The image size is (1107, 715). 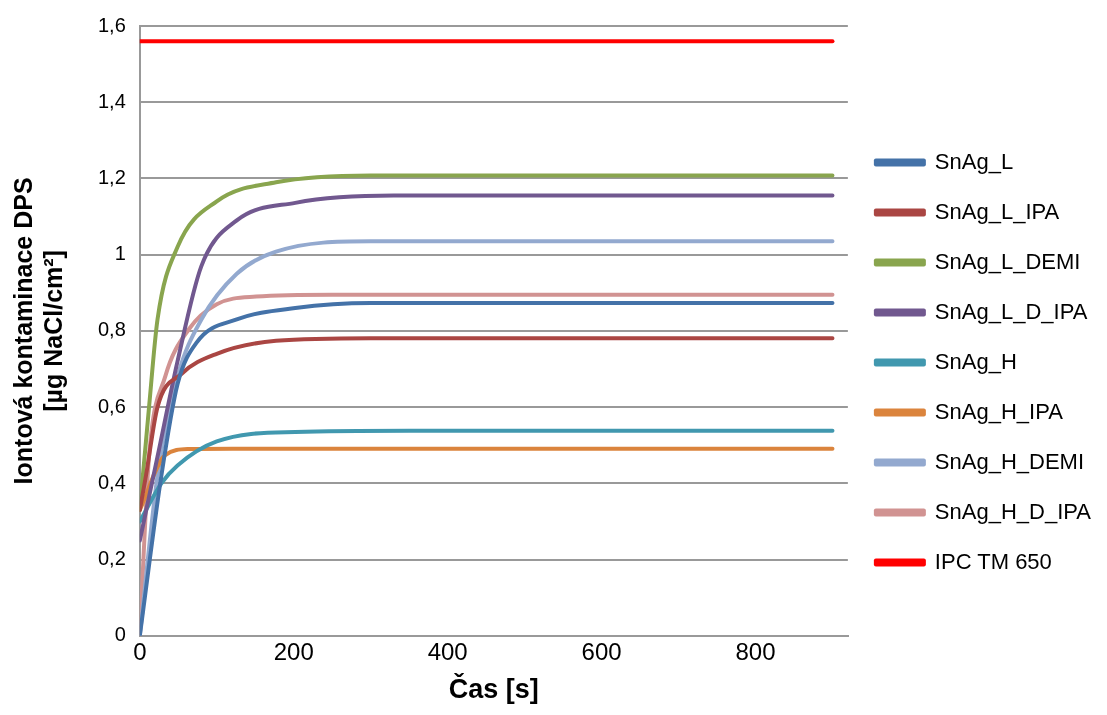 I want to click on y-tick-label: 0,4, so click(x=111, y=481).